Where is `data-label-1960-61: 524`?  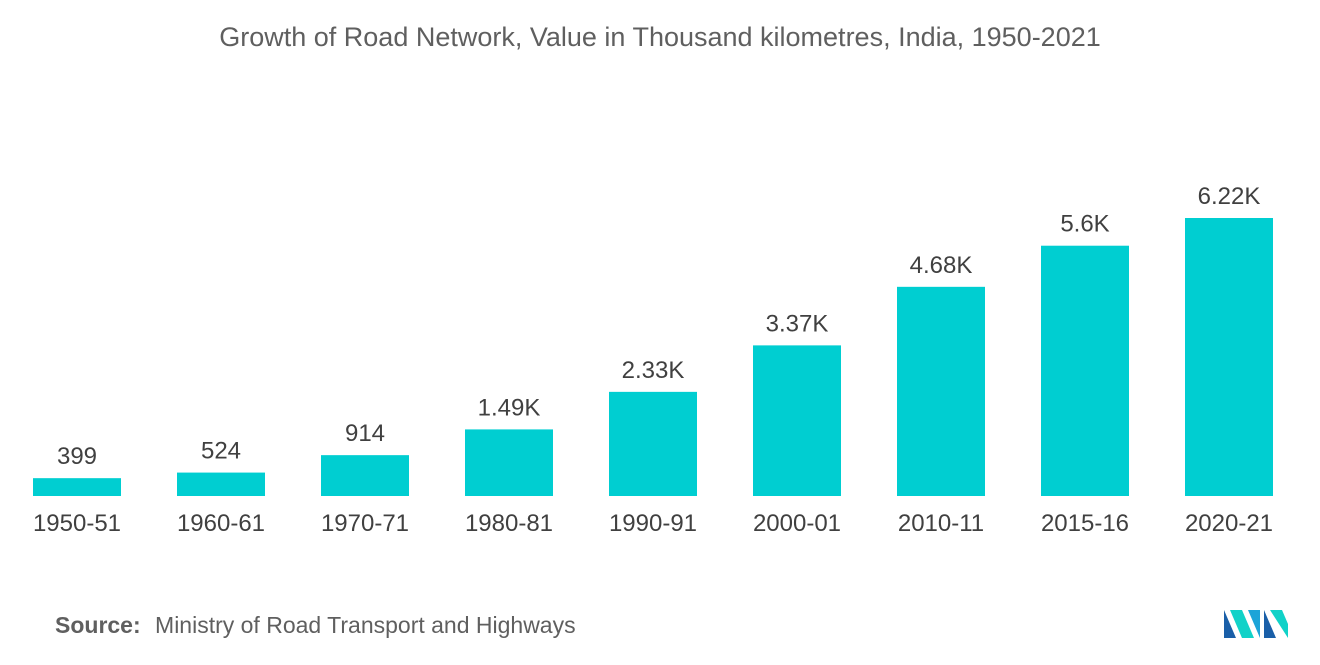
data-label-1960-61: 524 is located at coordinates (221, 451).